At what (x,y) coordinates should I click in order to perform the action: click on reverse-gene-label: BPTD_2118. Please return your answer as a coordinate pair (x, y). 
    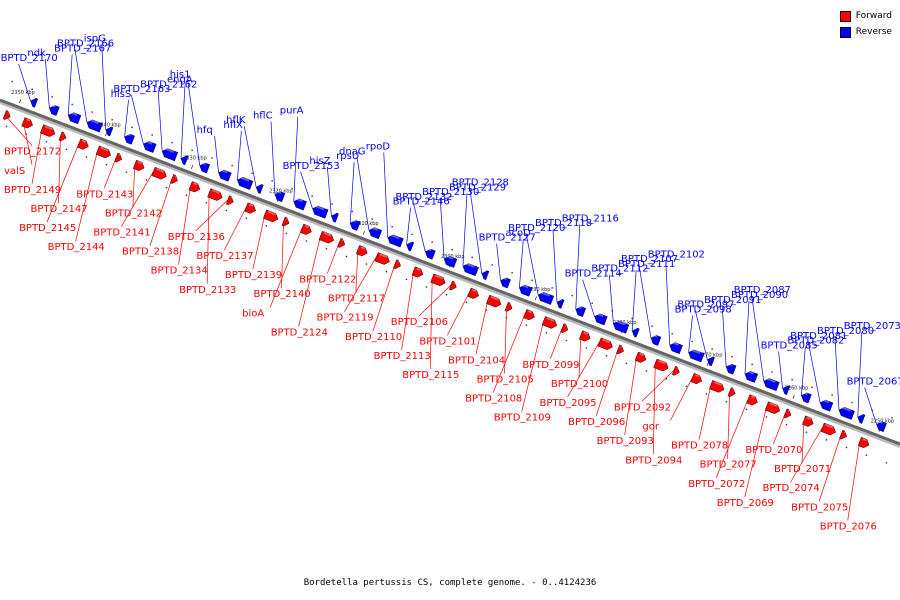
    Looking at the image, I should click on (563, 223).